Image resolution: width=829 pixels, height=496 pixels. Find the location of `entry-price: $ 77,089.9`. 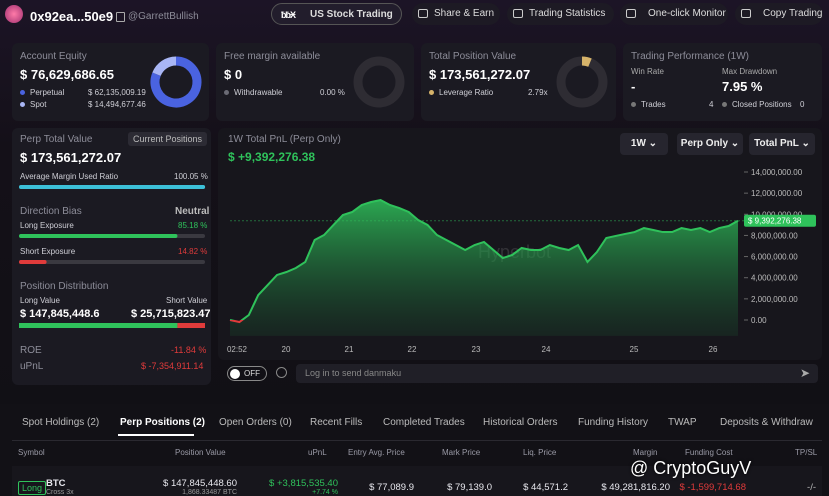

entry-price: $ 77,089.9 is located at coordinates (391, 487).